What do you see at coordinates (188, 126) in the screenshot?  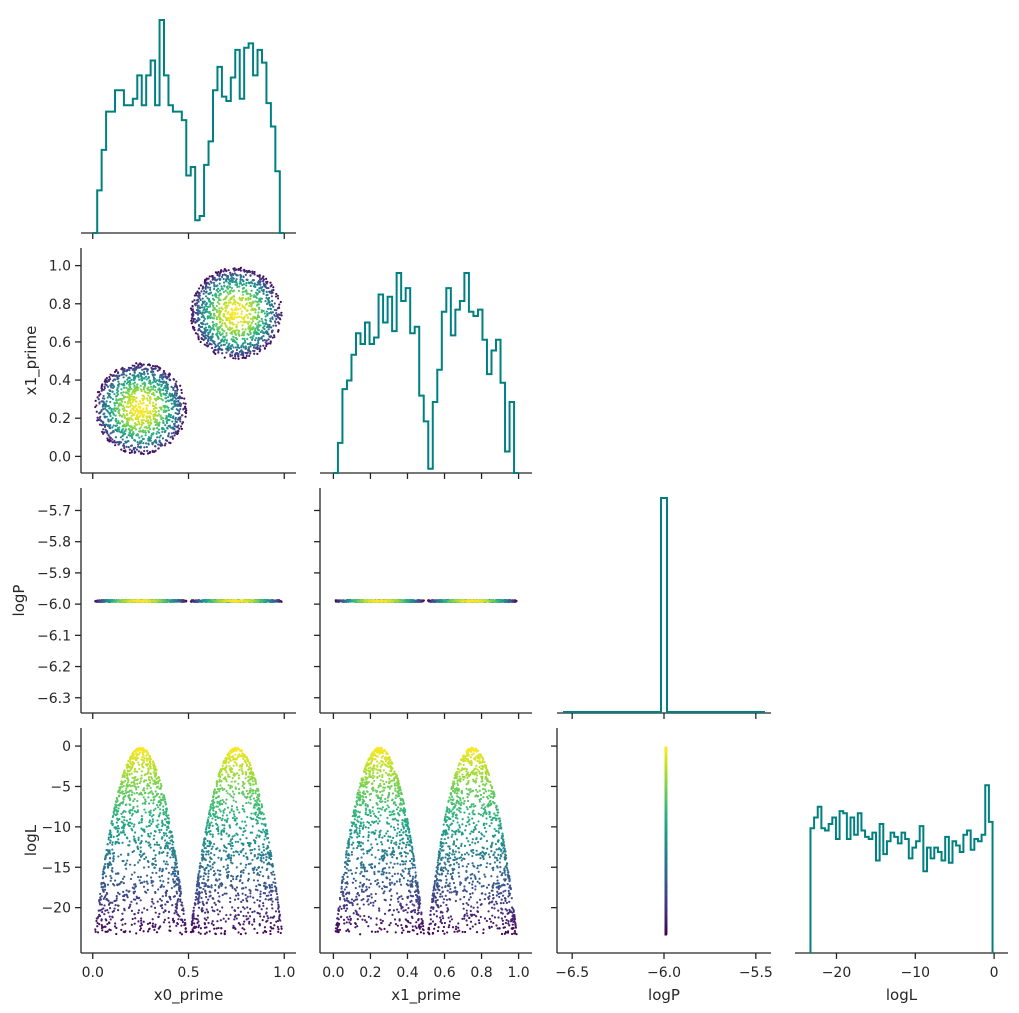 I see `histogram-x0_prime` at bounding box center [188, 126].